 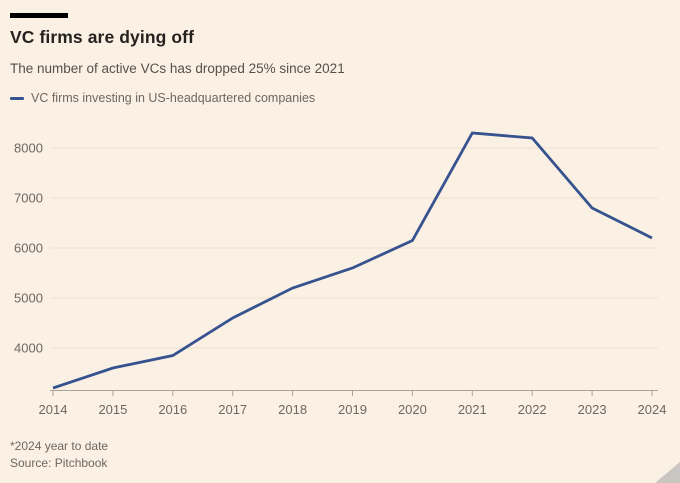 What do you see at coordinates (292, 409) in the screenshot?
I see `x-tick-label: 2018` at bounding box center [292, 409].